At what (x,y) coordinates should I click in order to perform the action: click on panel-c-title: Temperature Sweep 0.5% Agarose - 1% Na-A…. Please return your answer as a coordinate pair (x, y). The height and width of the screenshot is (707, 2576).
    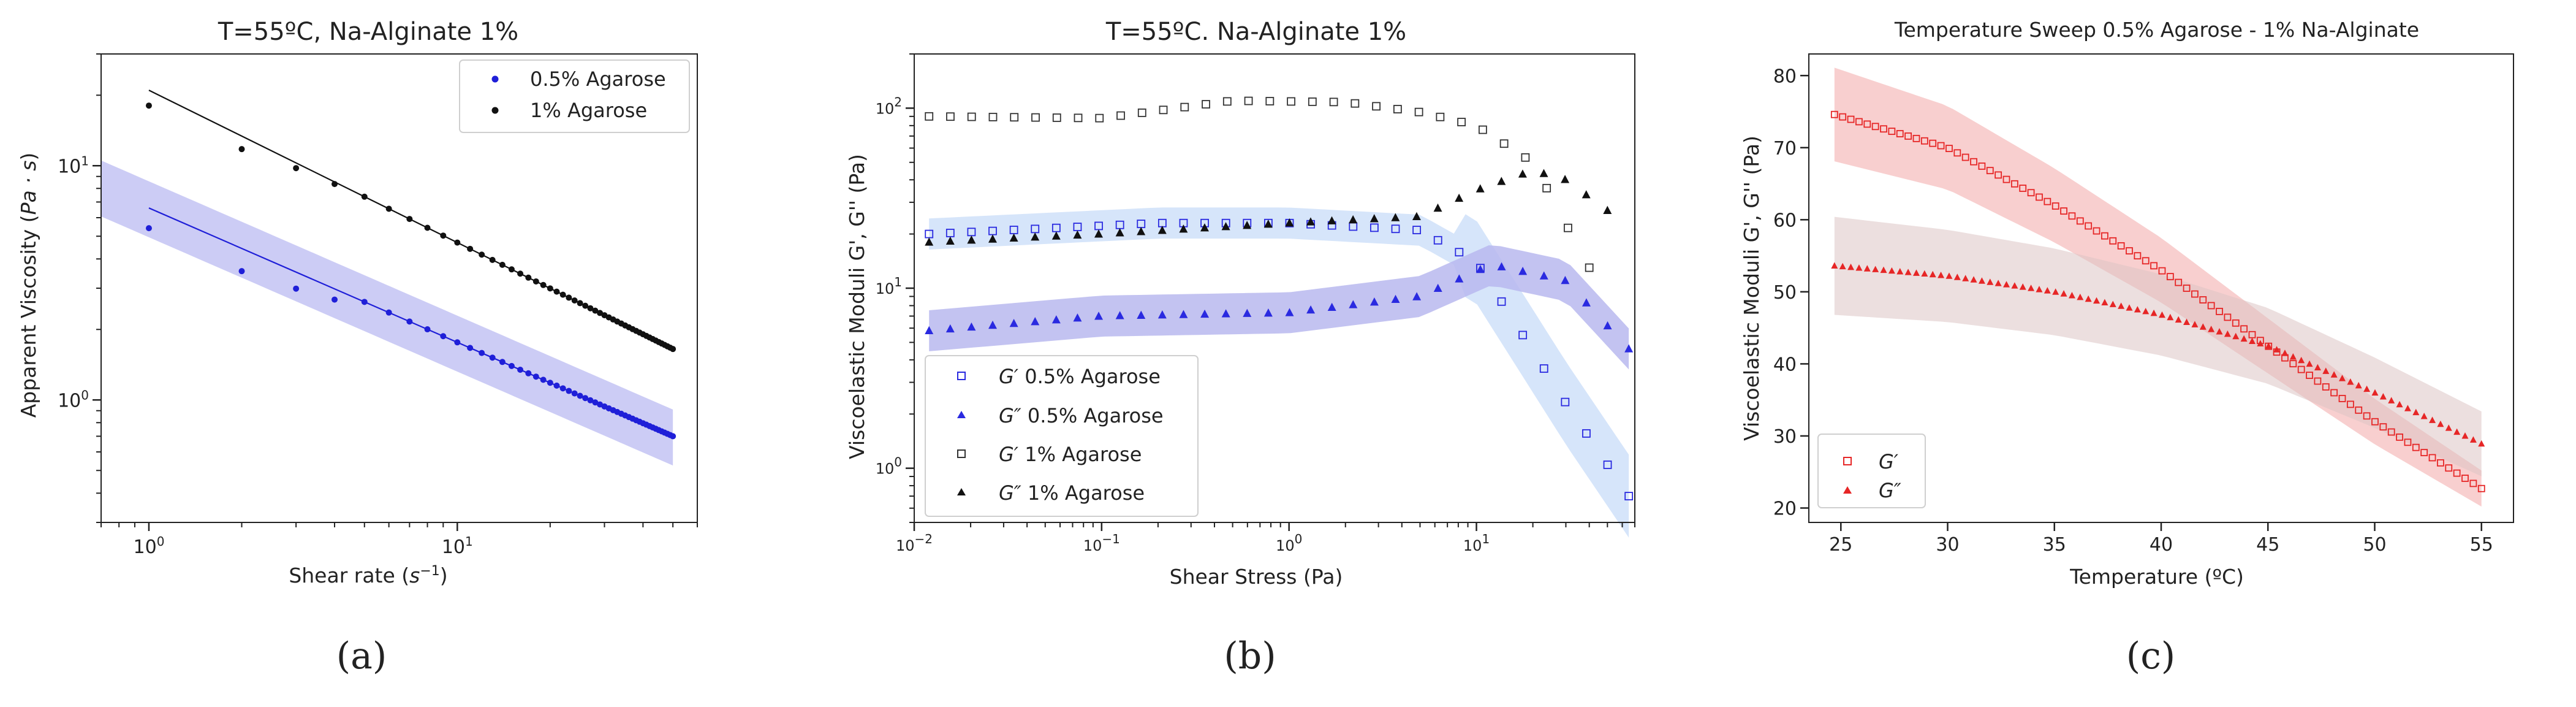
    Looking at the image, I should click on (2156, 30).